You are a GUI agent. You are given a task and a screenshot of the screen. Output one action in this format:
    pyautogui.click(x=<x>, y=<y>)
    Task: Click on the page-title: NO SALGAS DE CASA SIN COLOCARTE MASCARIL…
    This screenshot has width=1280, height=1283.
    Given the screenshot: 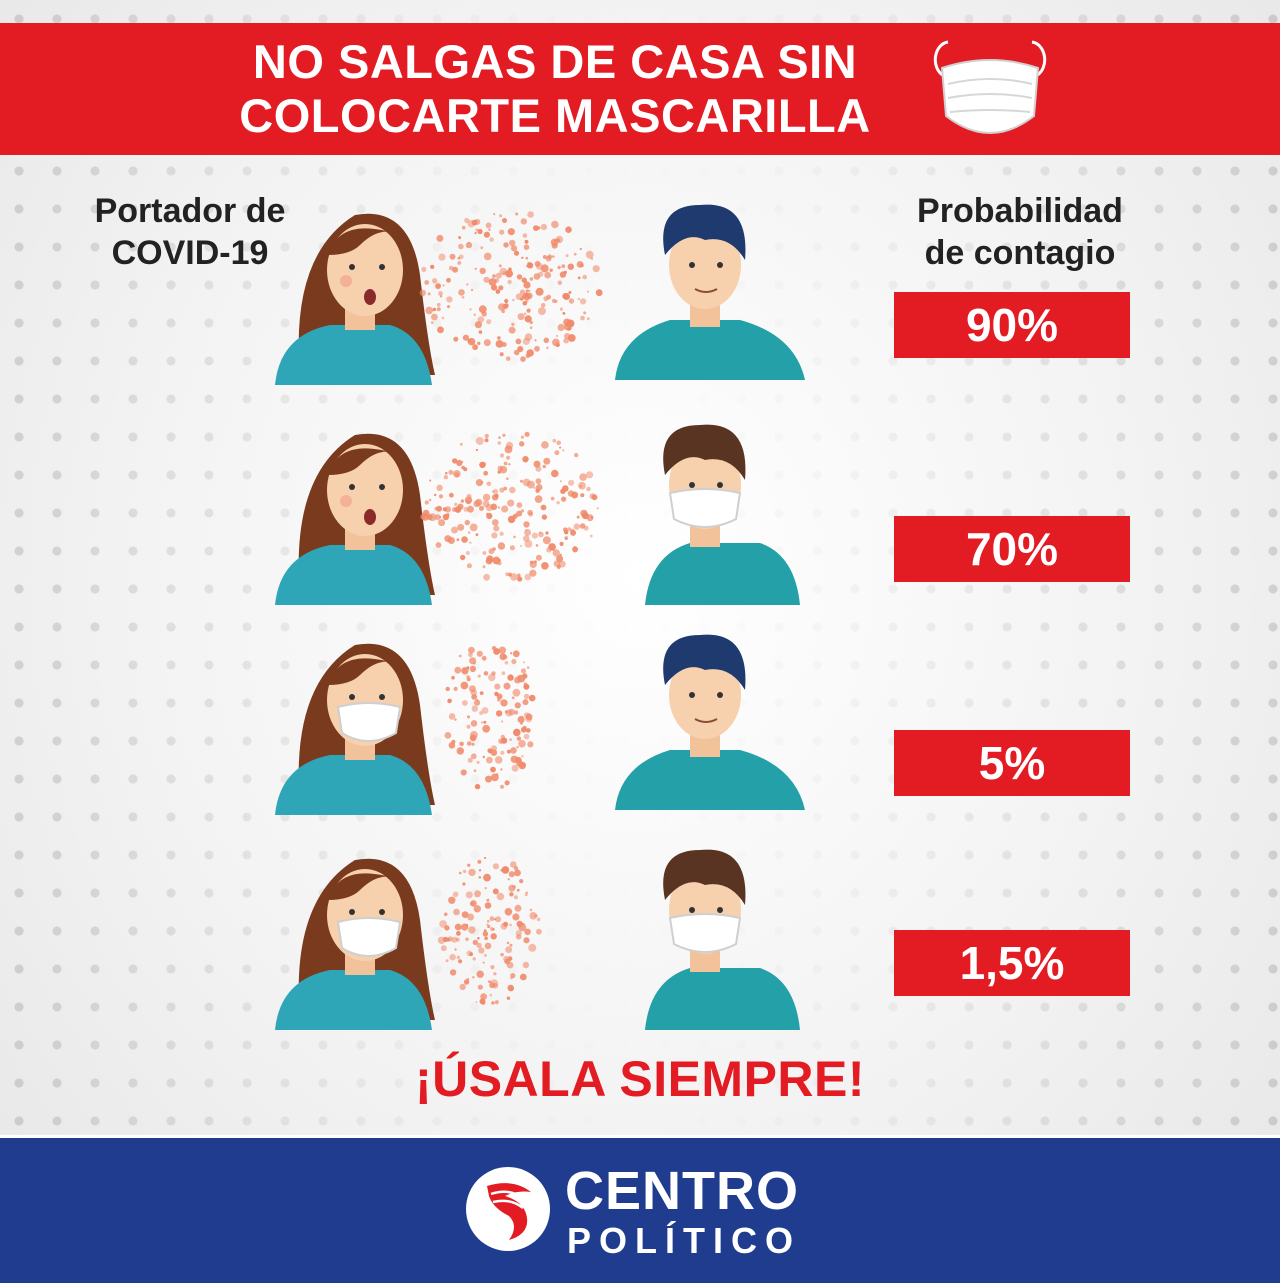 What is the action you would take?
    pyautogui.click(x=555, y=88)
    